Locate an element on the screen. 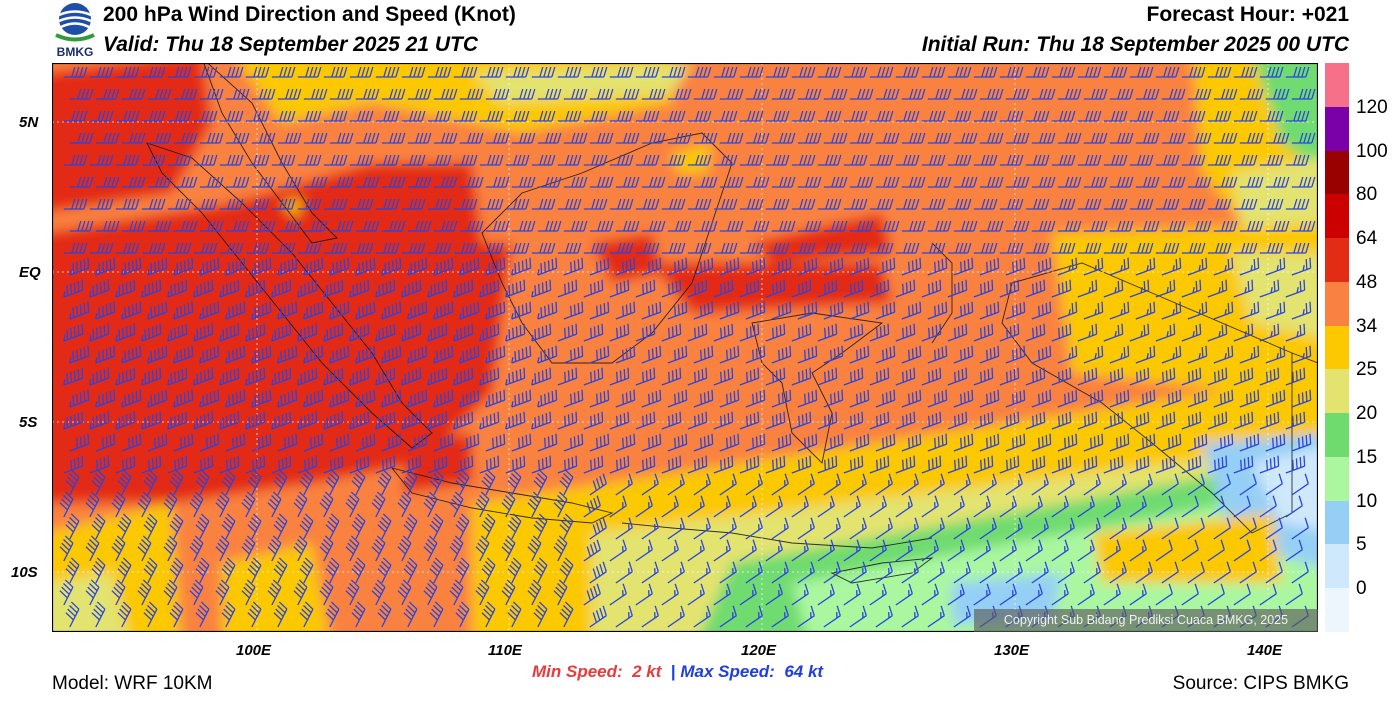 The width and height of the screenshot is (1400, 709). lon-label-130e: 130E is located at coordinates (1012, 650).